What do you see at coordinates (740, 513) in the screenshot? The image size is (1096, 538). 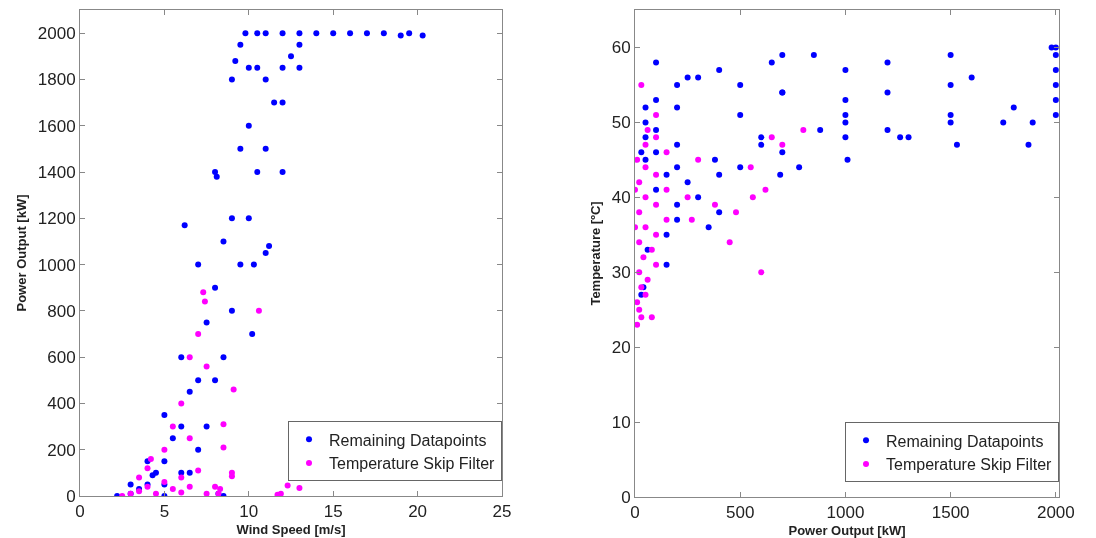 I see `x-tick-label: 500` at bounding box center [740, 513].